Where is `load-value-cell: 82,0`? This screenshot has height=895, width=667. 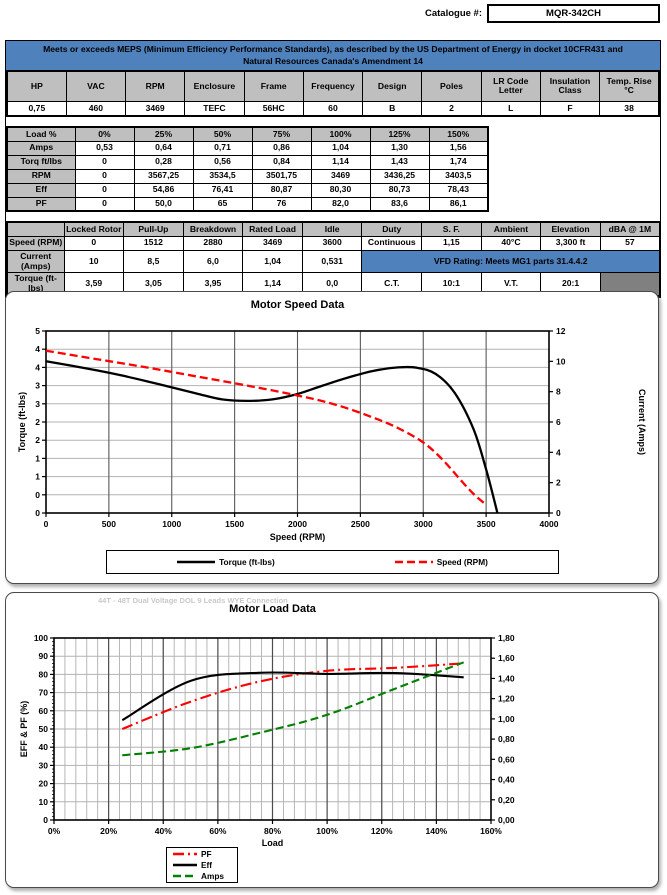
load-value-cell: 82,0 is located at coordinates (340, 204).